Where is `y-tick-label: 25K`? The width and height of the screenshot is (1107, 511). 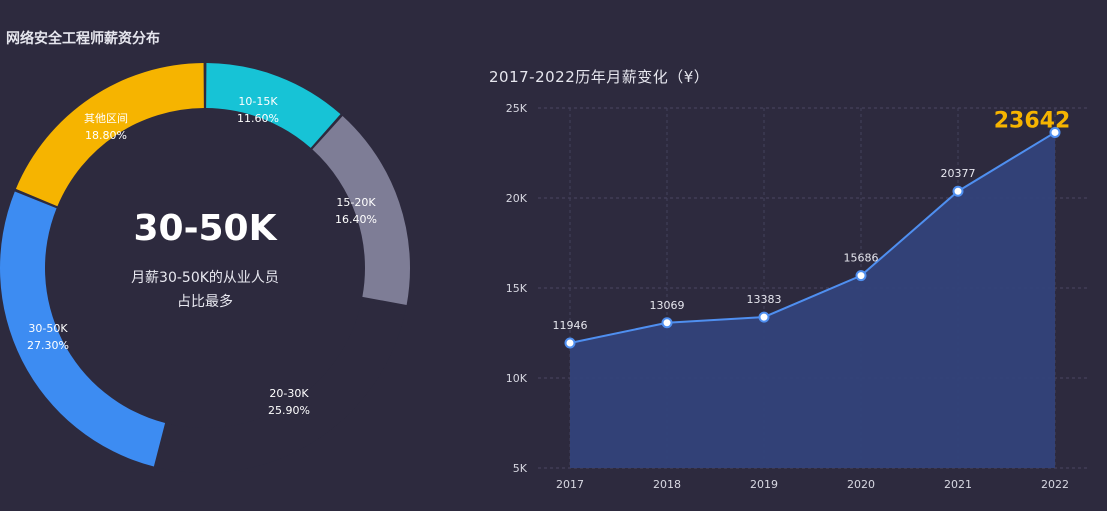 y-tick-label: 25K is located at coordinates (517, 108).